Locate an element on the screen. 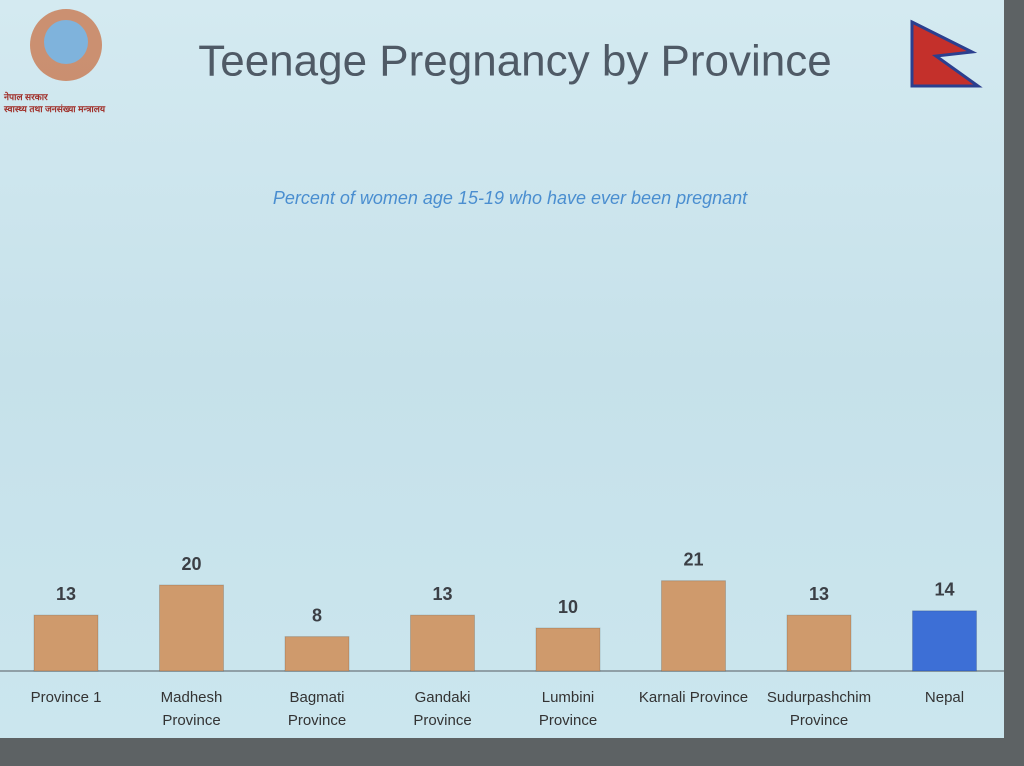 This screenshot has height=766, width=1024. x-tick-label: Bagmati Province is located at coordinates (317, 709).